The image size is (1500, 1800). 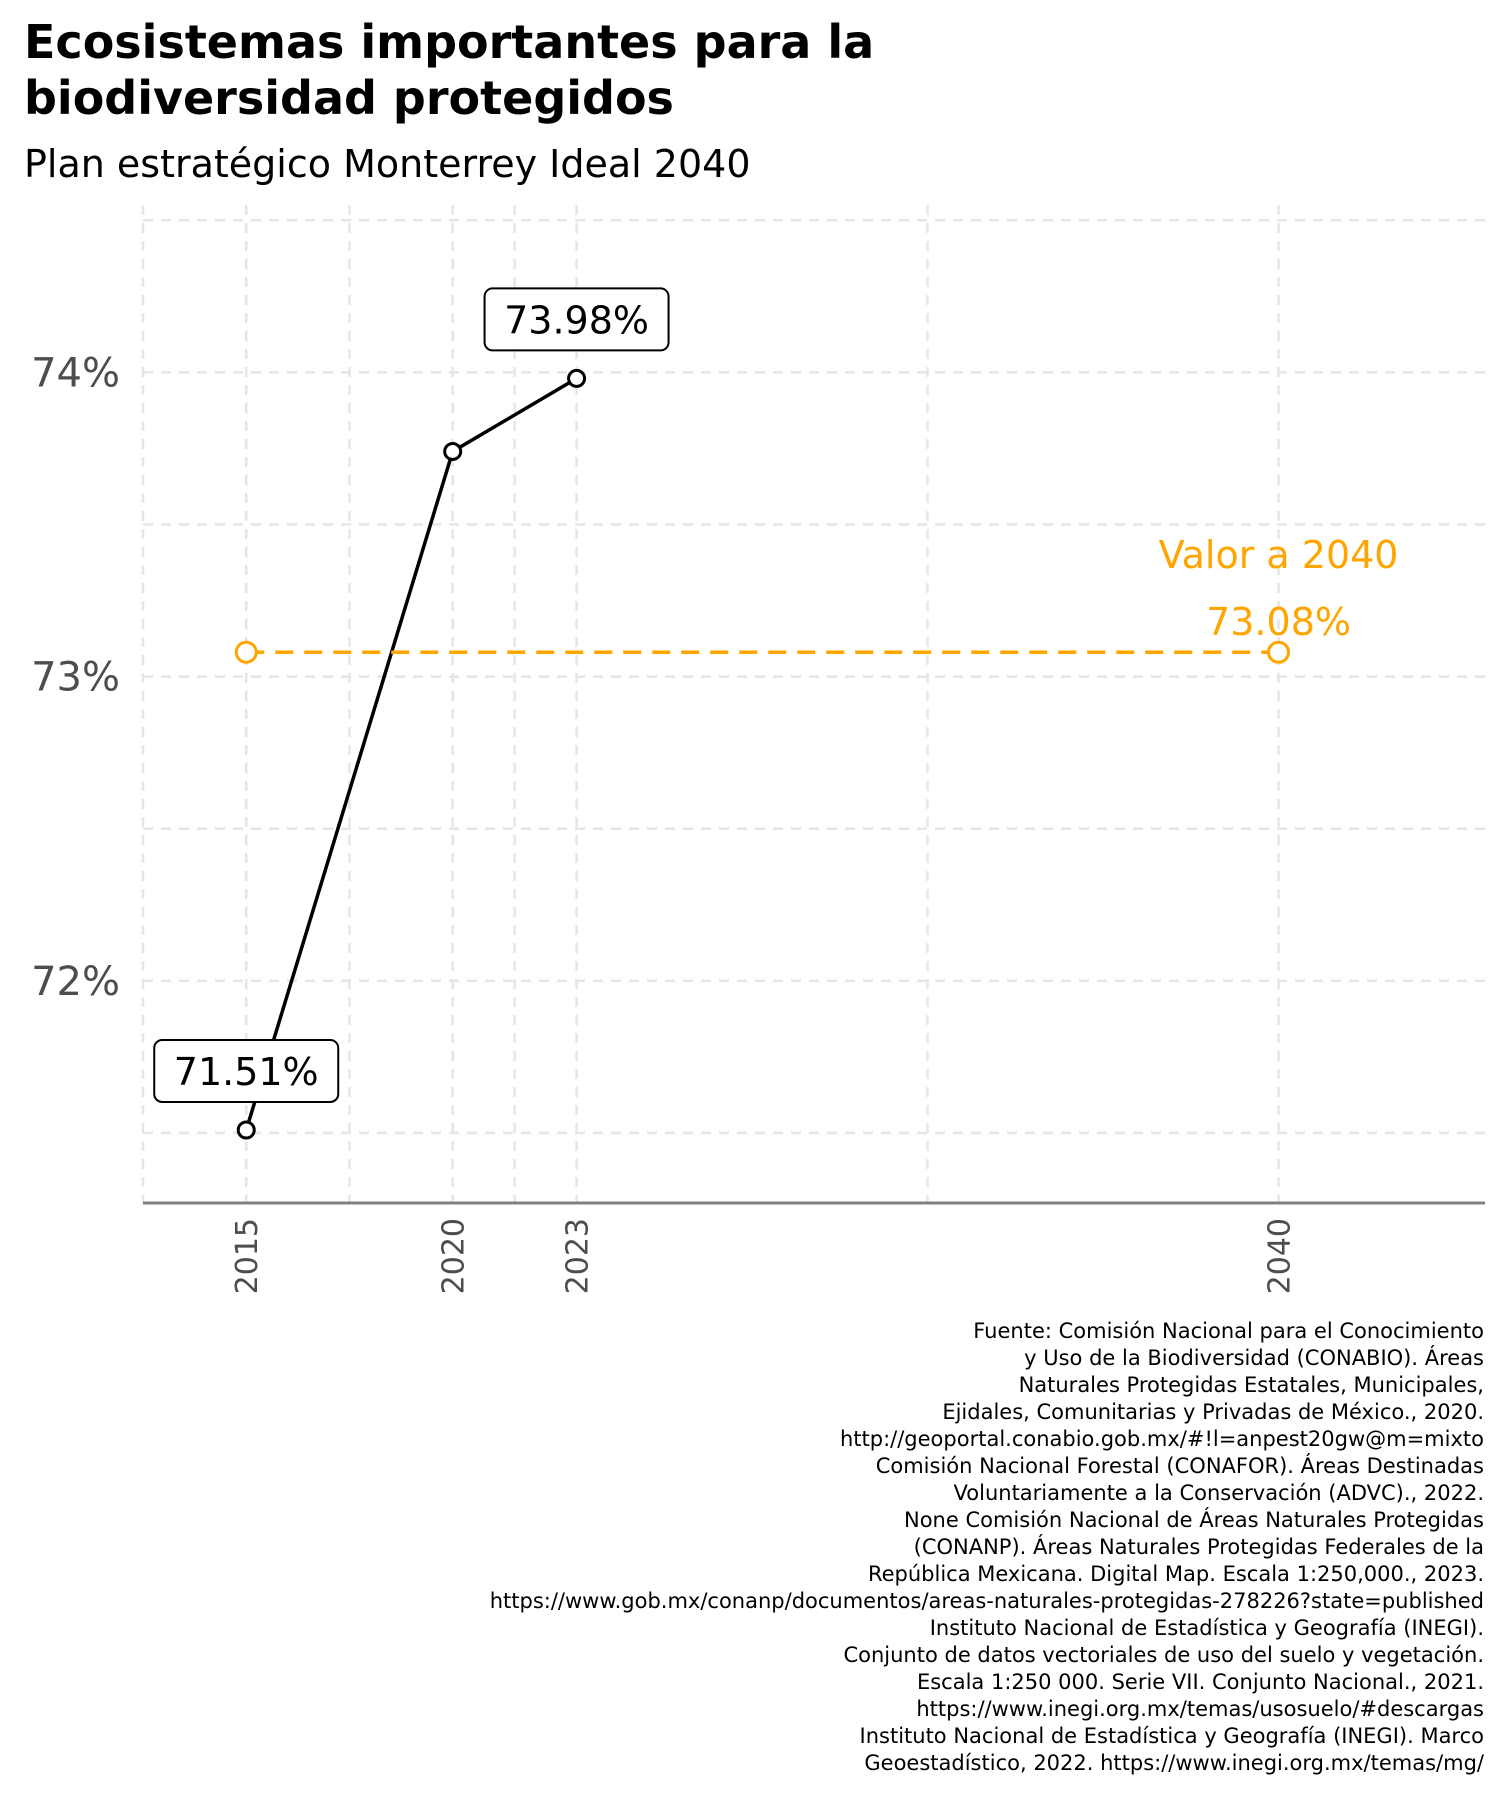 I want to click on data-label: 73.98%, so click(x=576, y=320).